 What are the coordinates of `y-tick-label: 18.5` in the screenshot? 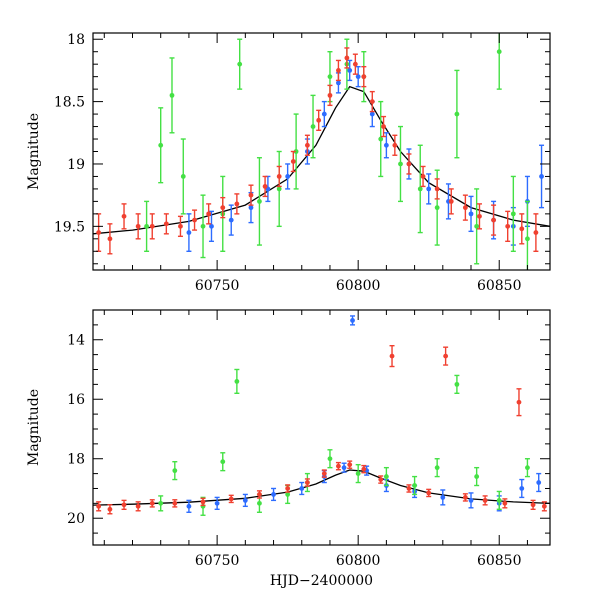 It's located at (69, 103).